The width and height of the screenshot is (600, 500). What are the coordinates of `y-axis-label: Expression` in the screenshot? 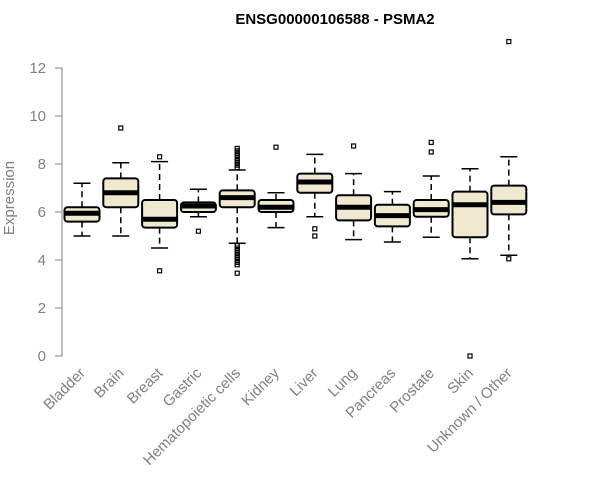 It's located at (9, 198).